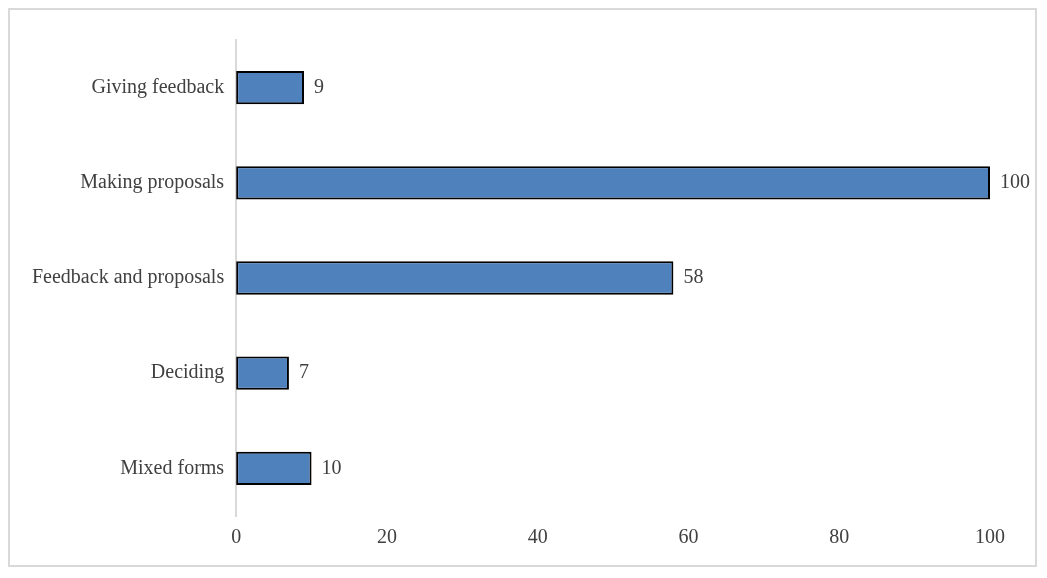 Image resolution: width=1047 pixels, height=578 pixels. Describe the element at coordinates (152, 182) in the screenshot. I see `y-tick-label: Making proposals` at that location.